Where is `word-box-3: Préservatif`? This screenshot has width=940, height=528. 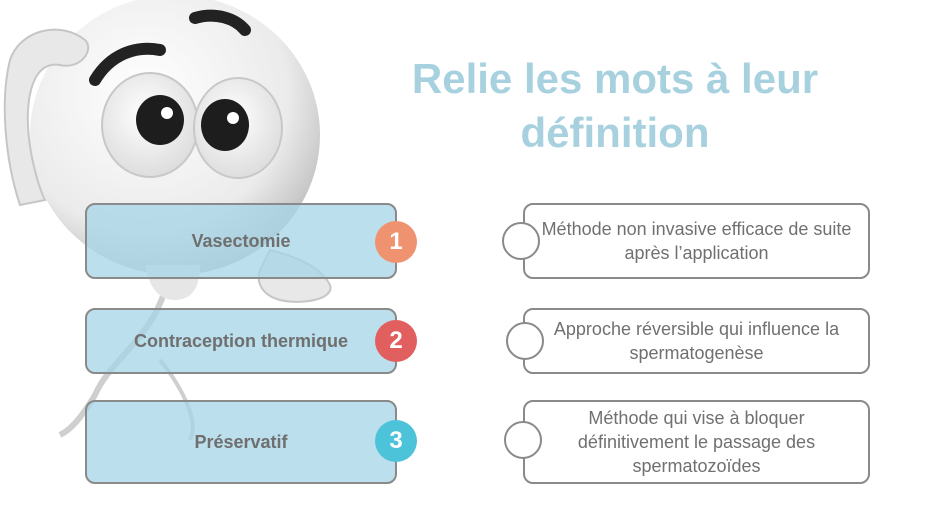 word-box-3: Préservatif is located at coordinates (241, 442).